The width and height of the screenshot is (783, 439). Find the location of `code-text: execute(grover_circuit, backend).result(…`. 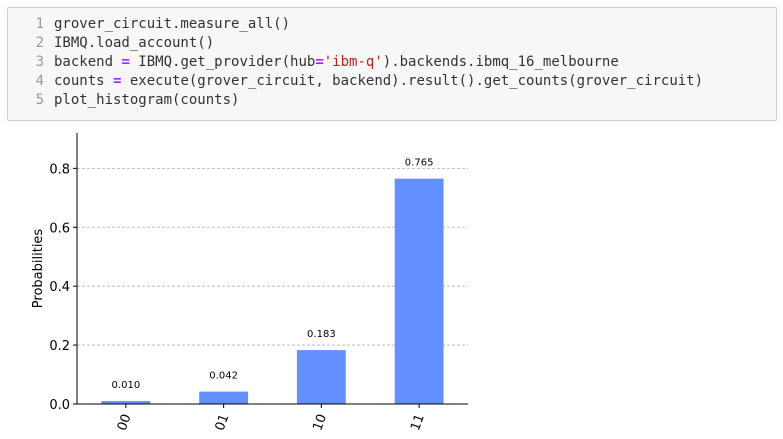

code-text: execute(grover_circuit, backend).result(… is located at coordinates (412, 81).